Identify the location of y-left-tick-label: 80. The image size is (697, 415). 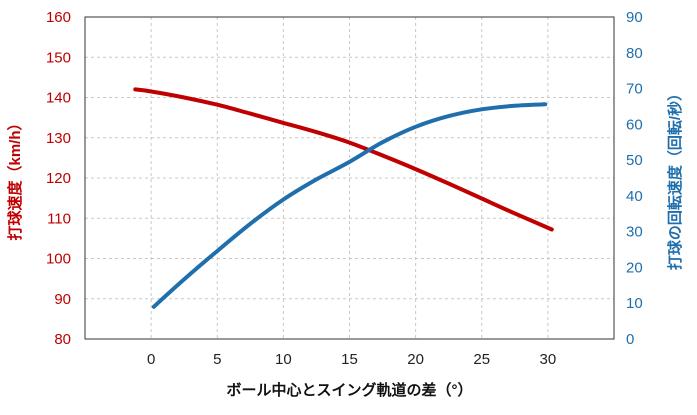
(62, 339).